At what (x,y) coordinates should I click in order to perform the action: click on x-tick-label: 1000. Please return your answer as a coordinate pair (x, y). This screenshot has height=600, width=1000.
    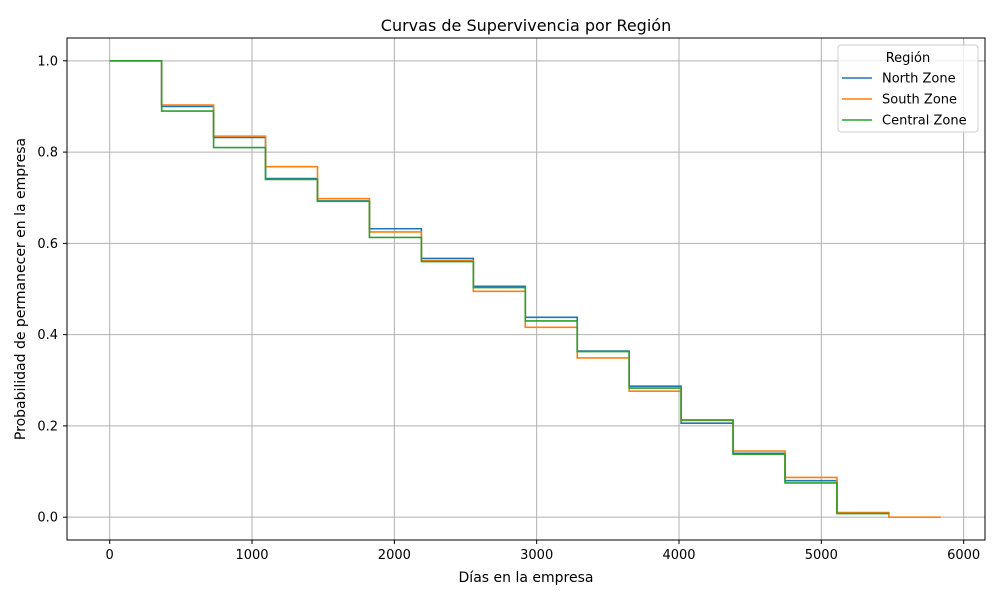
    Looking at the image, I should click on (251, 555).